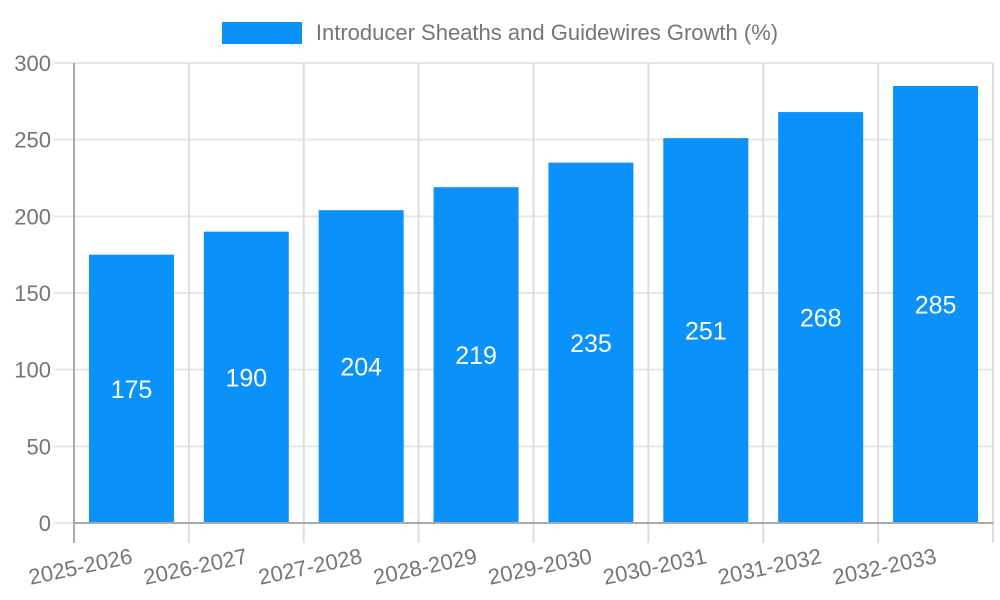 Image resolution: width=1000 pixels, height=600 pixels. I want to click on y-axis-tick-label: 100, so click(32, 370).